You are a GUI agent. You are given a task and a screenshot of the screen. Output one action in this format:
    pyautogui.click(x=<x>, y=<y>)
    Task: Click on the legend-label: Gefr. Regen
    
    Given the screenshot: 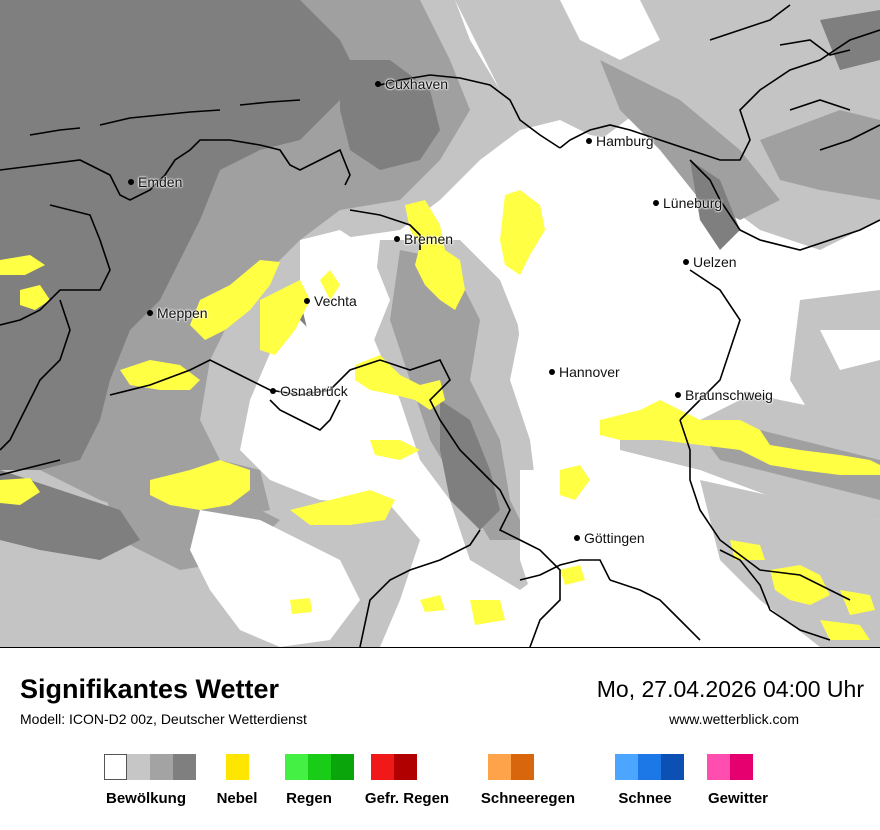 What is the action you would take?
    pyautogui.click(x=407, y=798)
    